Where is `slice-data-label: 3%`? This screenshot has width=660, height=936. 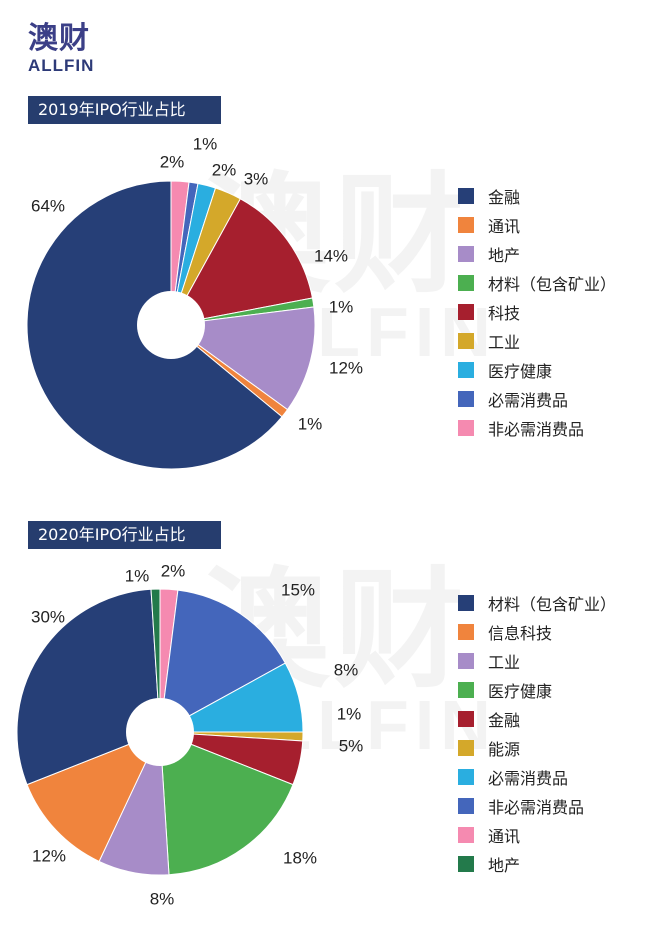 slice-data-label: 3% is located at coordinates (256, 178).